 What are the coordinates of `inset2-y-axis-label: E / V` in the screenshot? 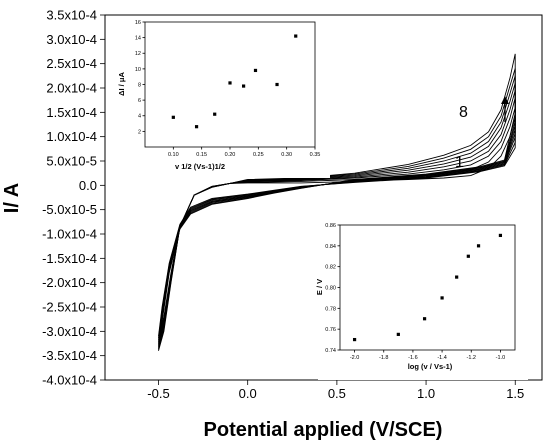 It's located at (319, 287).